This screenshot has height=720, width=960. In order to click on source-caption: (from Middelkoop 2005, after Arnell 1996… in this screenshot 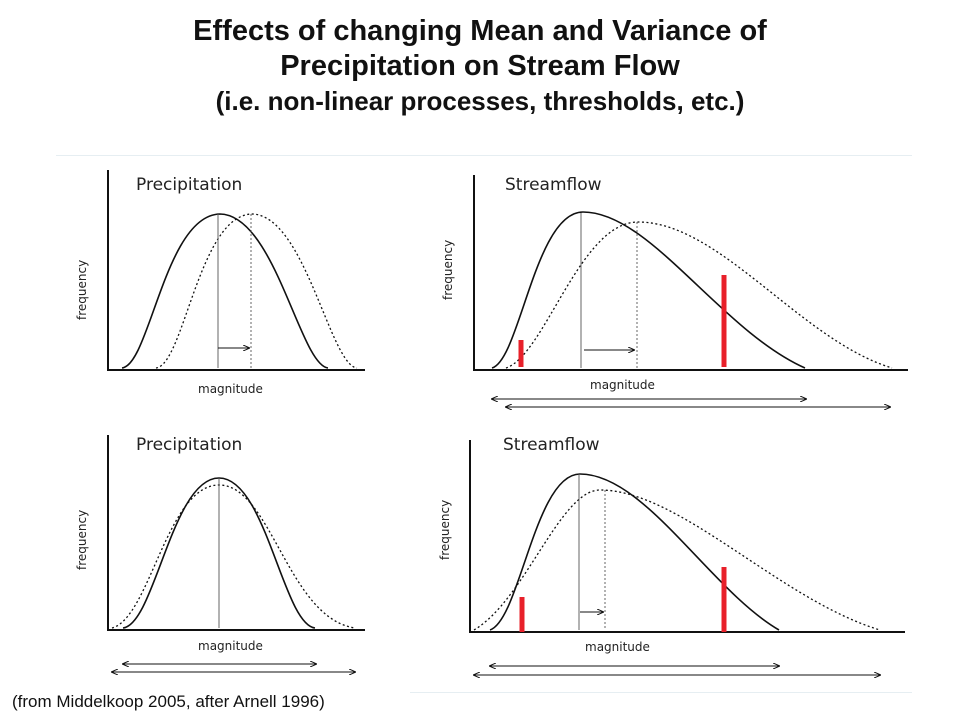, I will do `click(168, 701)`.